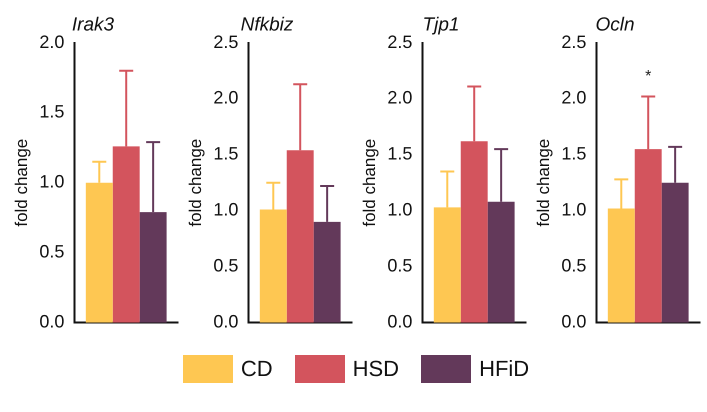  I want to click on chart-title: Irak3, so click(93, 25).